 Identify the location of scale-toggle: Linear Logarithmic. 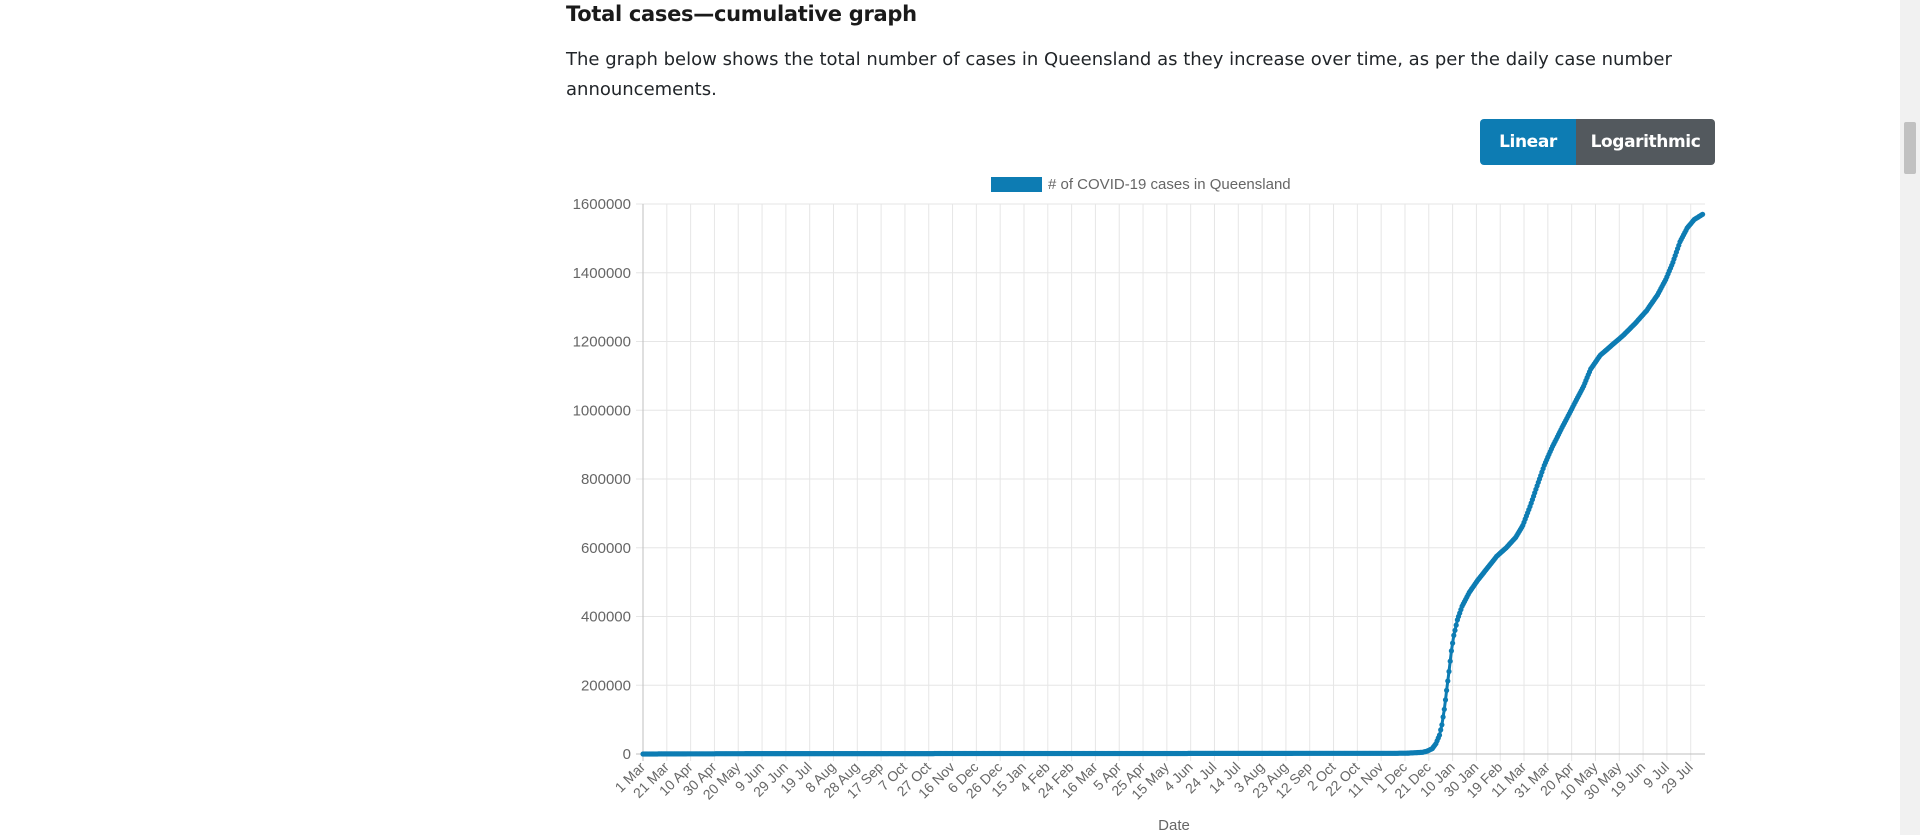
(1597, 142).